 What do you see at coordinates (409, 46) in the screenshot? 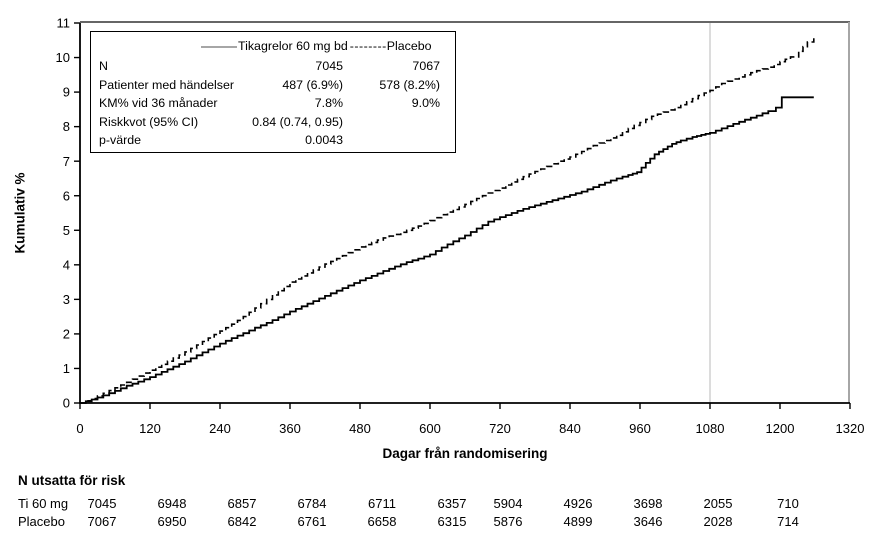
I see `legend-series2-label: Placebo` at bounding box center [409, 46].